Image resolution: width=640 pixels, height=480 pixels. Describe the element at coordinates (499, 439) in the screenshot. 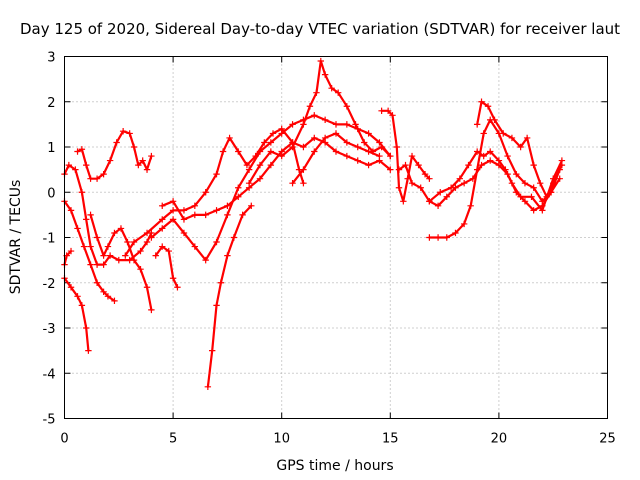

I see `x-tick-label: 20` at that location.